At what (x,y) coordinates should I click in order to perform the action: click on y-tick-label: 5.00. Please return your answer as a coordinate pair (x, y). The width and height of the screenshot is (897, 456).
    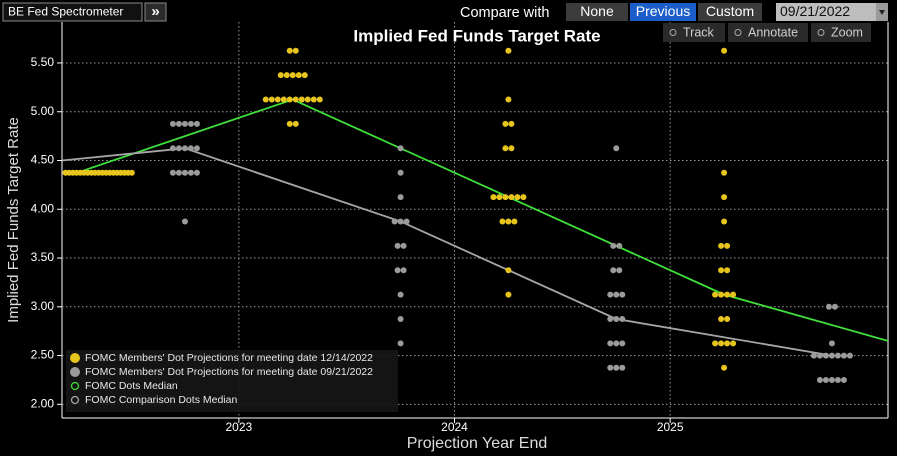
    Looking at the image, I should click on (43, 111).